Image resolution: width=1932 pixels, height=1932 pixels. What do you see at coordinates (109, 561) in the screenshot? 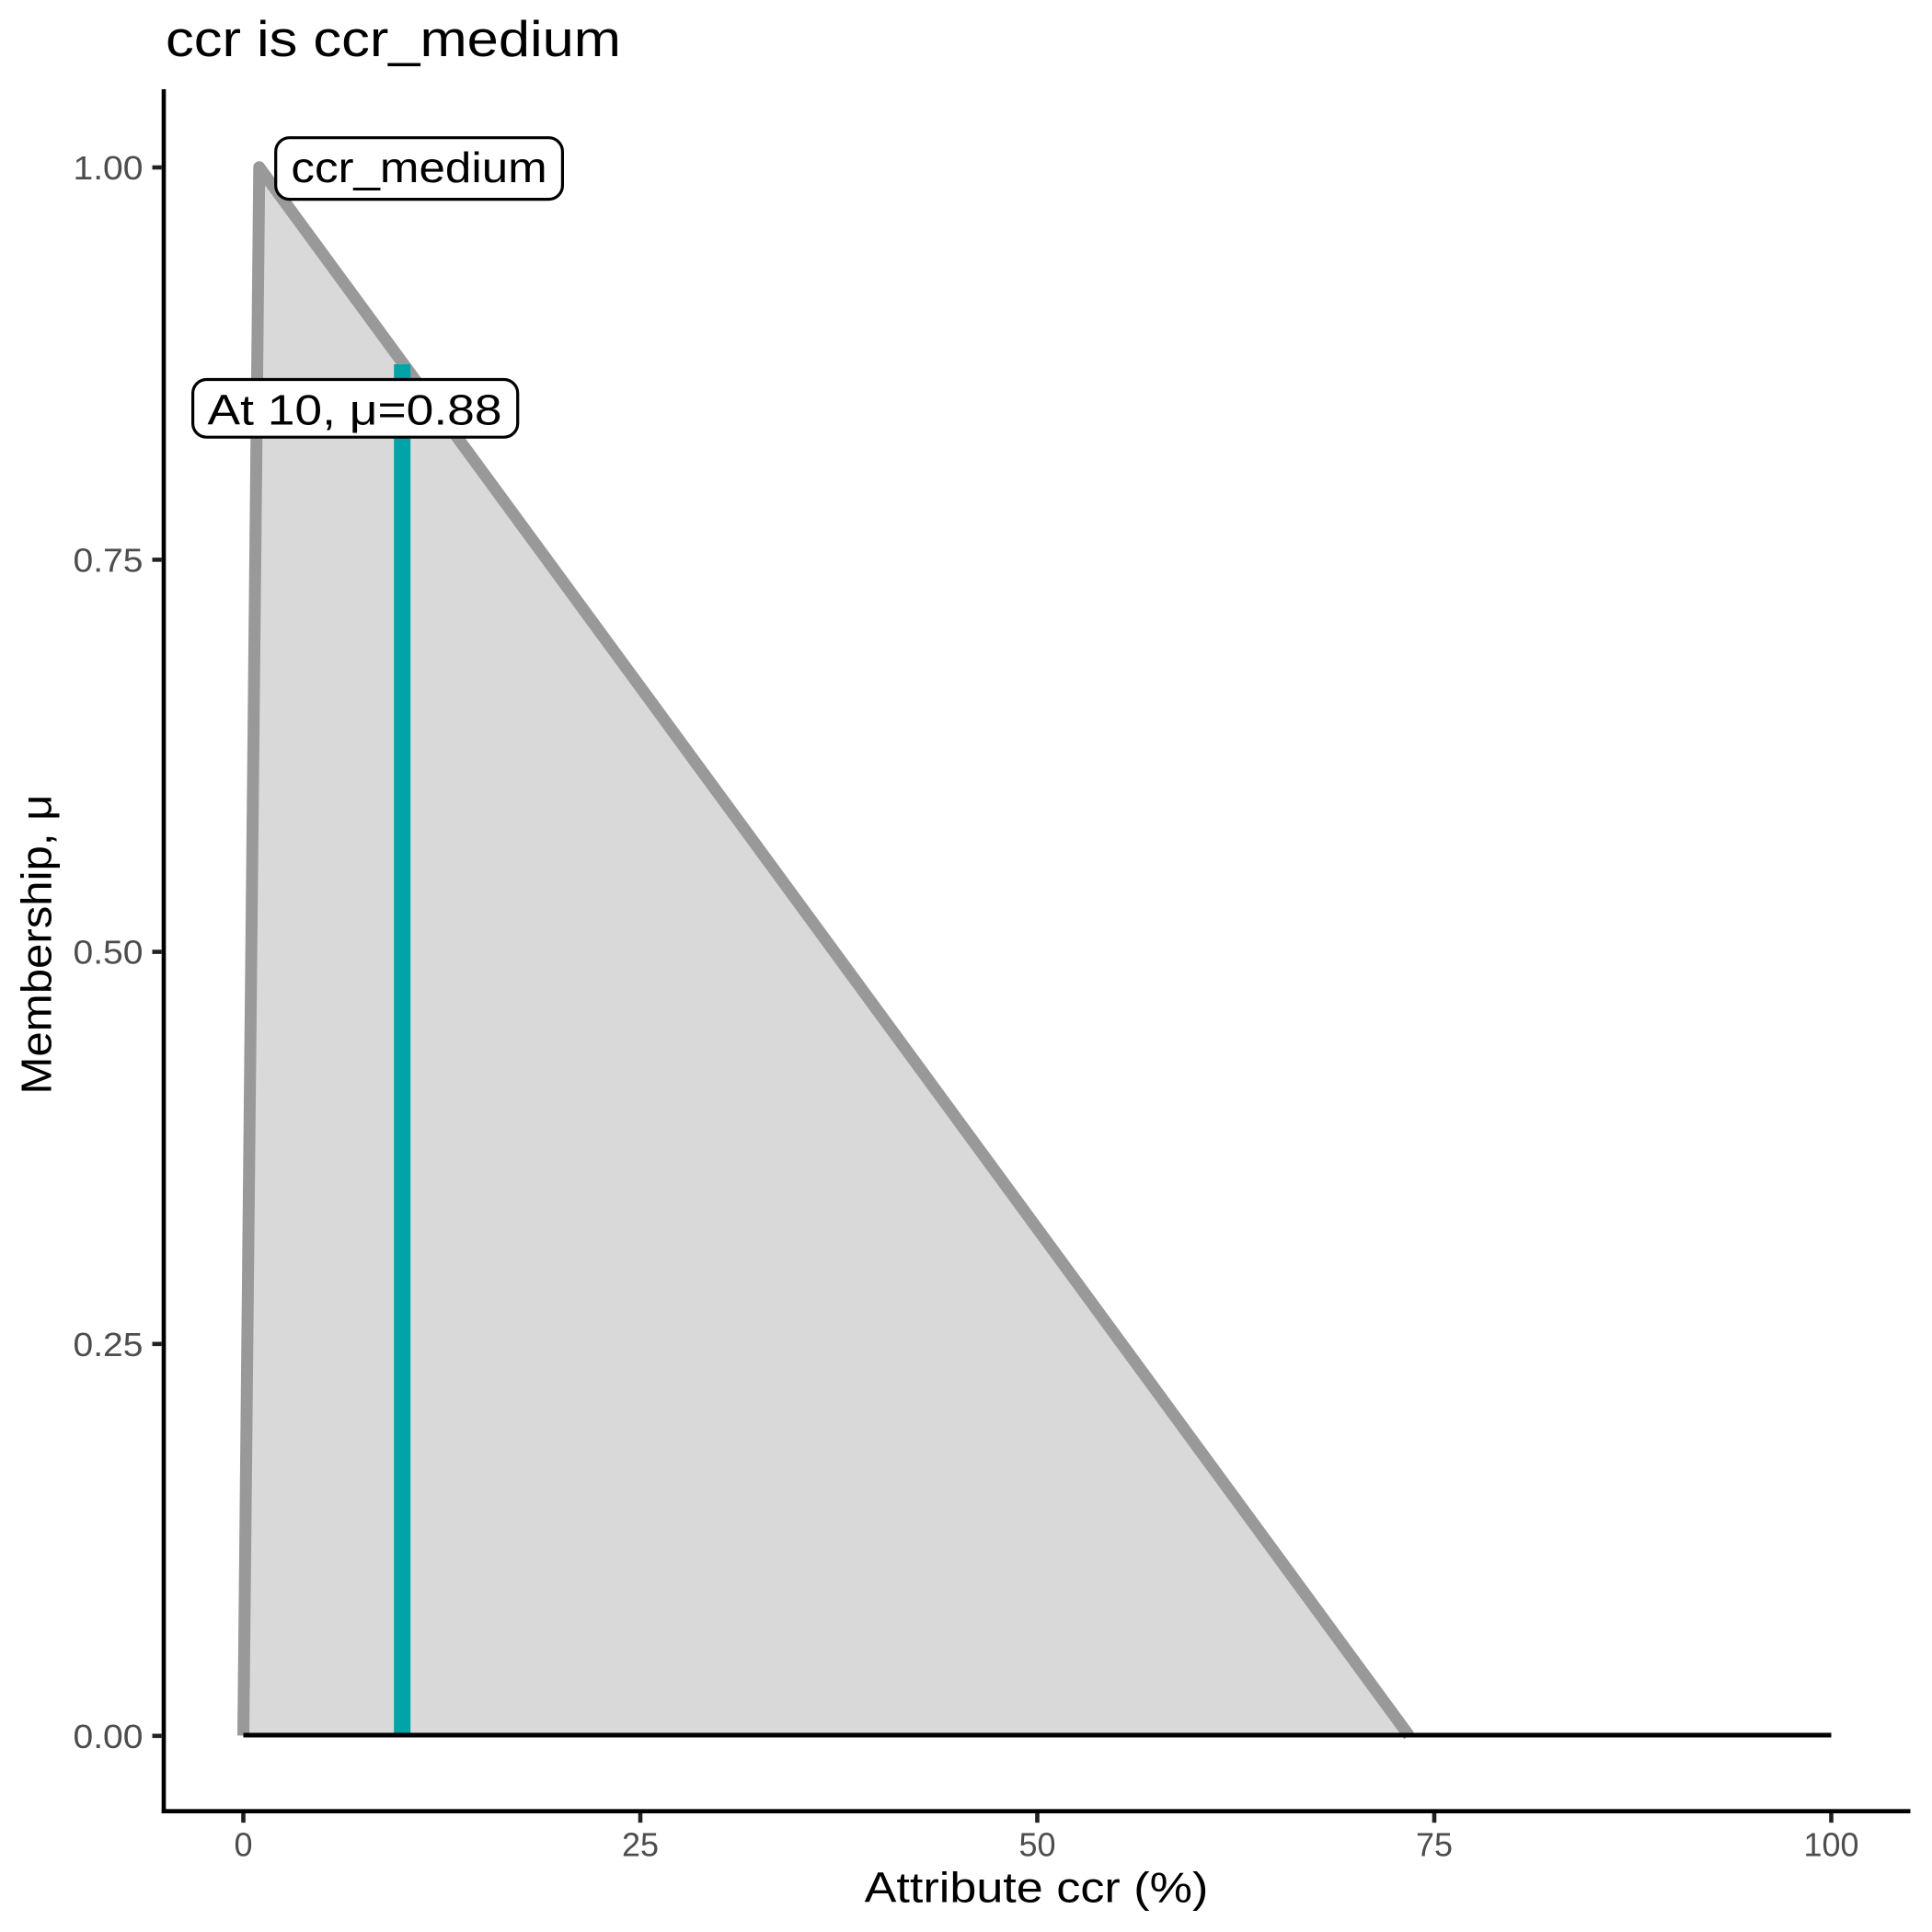
I see `svg-text: 0.75` at bounding box center [109, 561].